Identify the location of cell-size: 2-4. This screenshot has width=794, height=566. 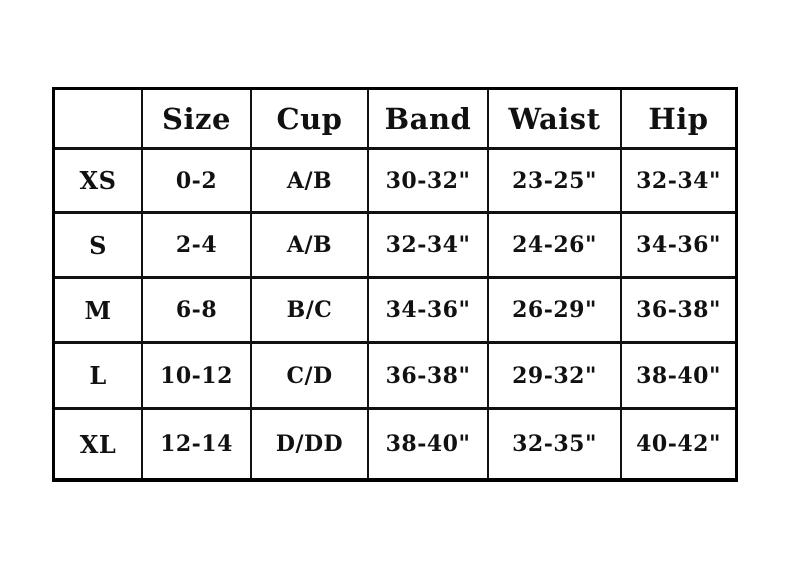
(197, 246).